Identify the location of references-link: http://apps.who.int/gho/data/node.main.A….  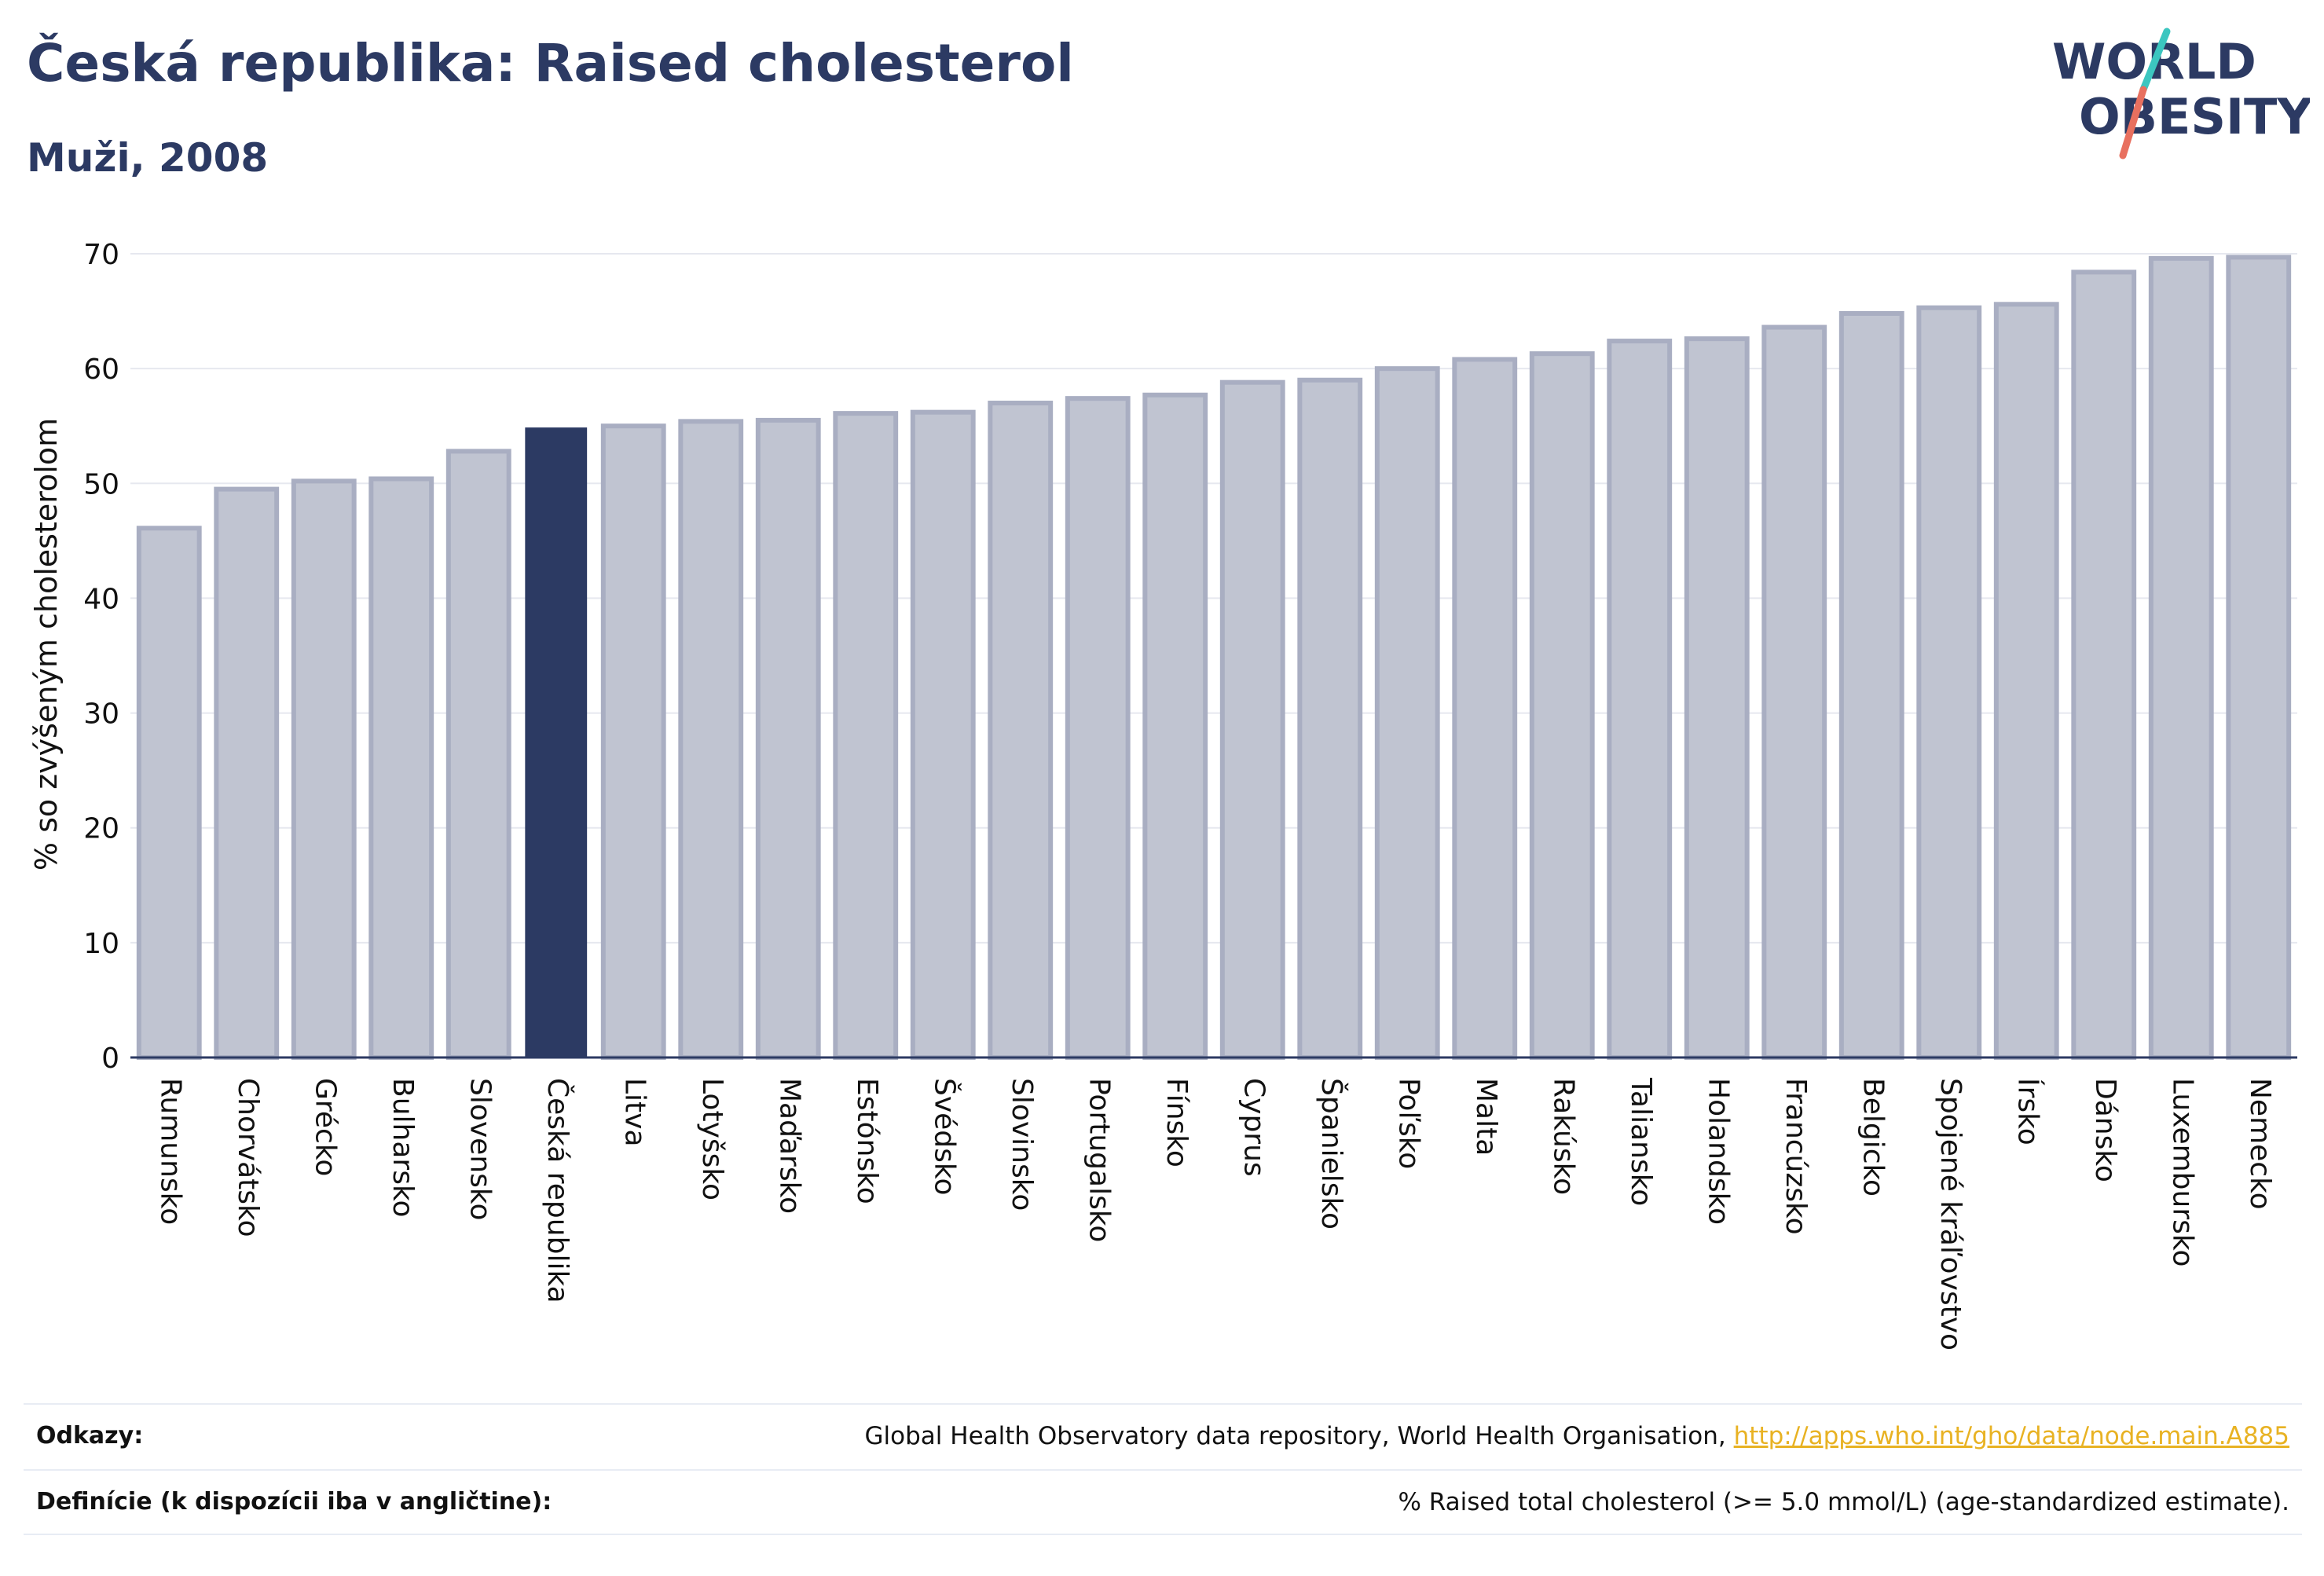
(2011, 1436).